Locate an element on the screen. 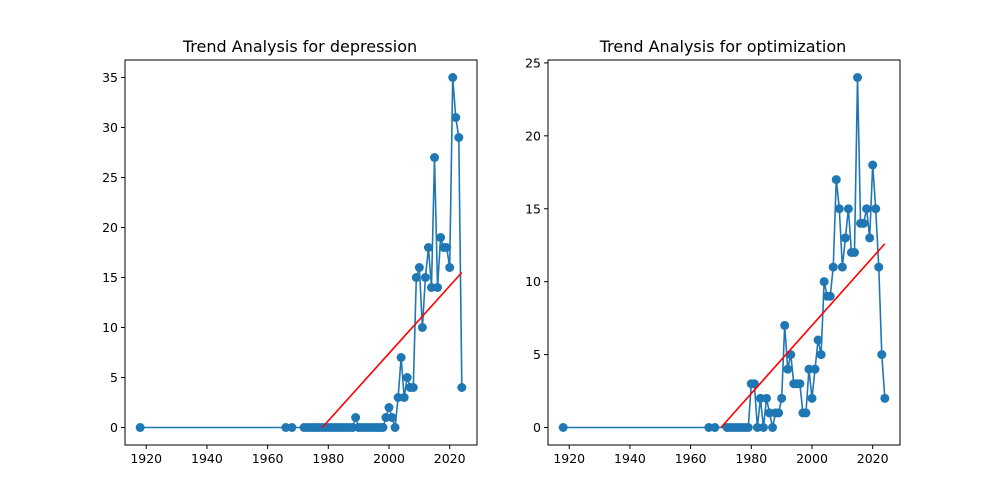 This screenshot has width=1000, height=500. y-tick-label: 30 is located at coordinates (110, 127).